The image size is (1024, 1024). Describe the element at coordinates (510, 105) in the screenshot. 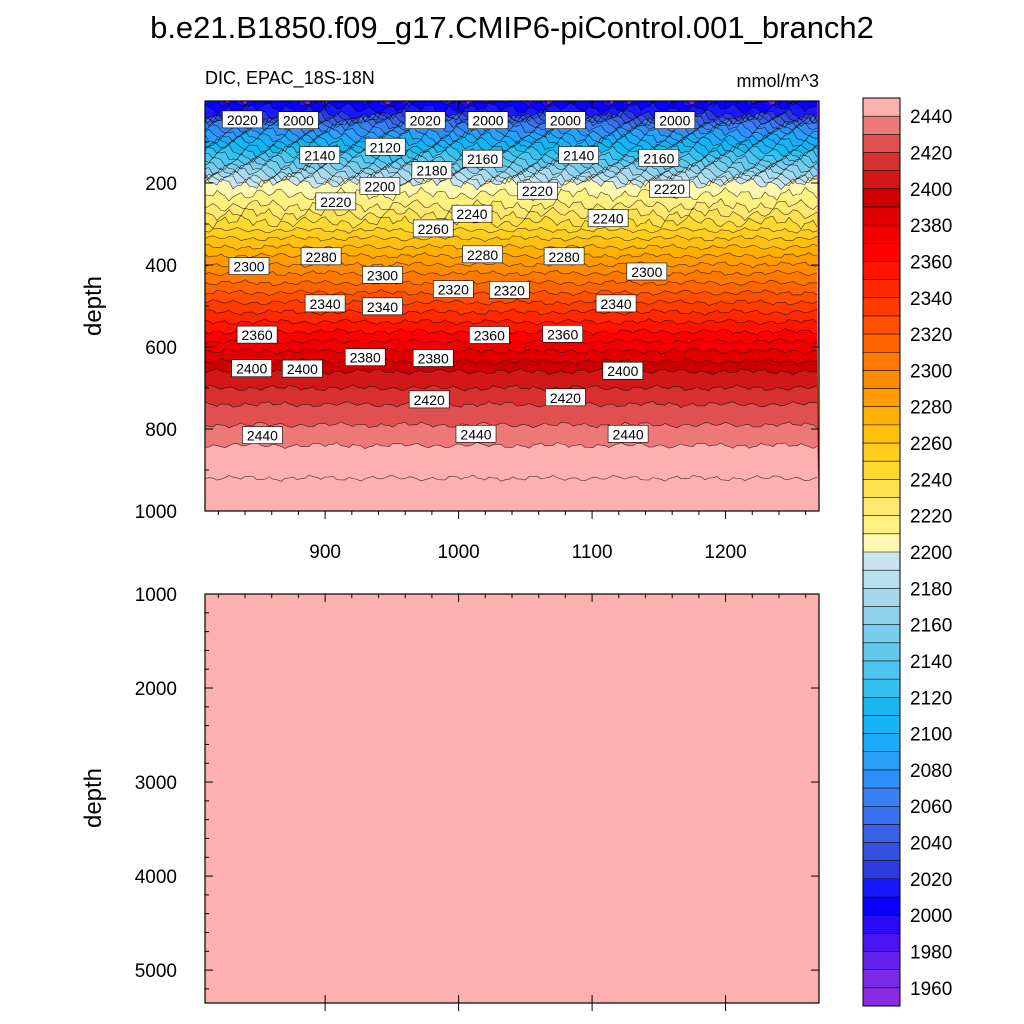

I see `contour-line-2000` at that location.